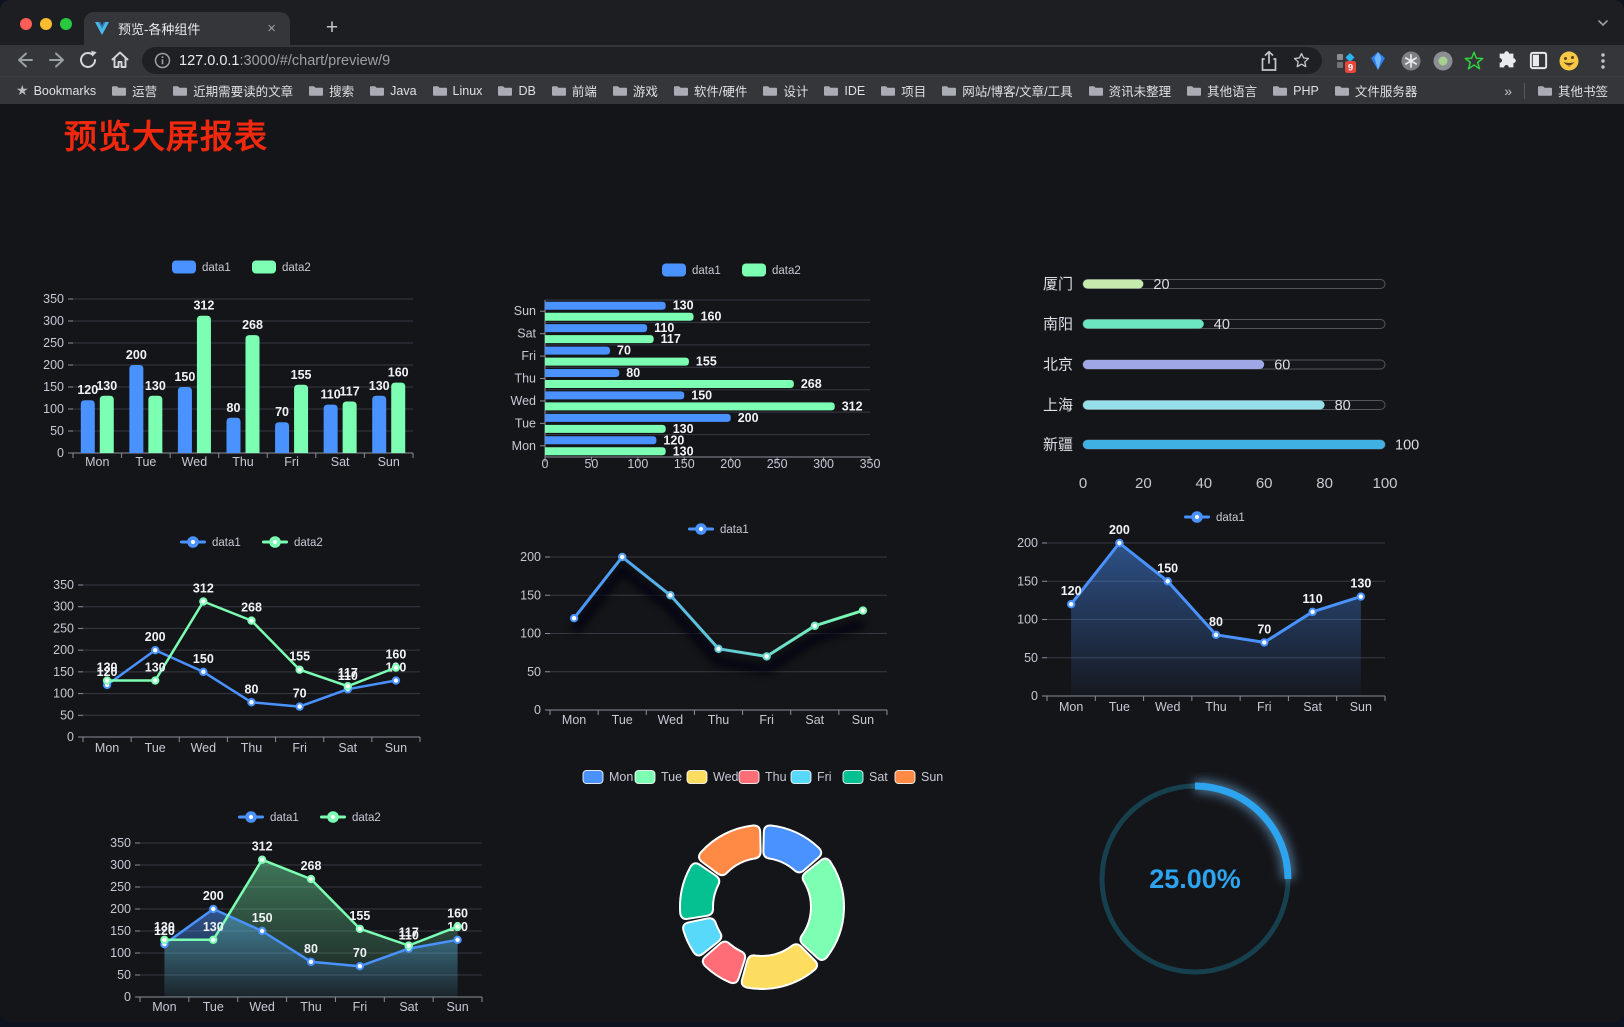 The image size is (1624, 1027). I want to click on snowflake-extension-icon, so click(1411, 61).